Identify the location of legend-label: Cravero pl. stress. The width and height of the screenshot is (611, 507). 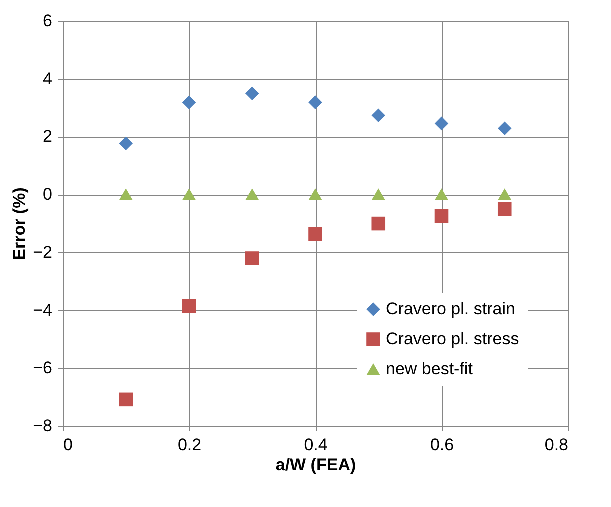
(453, 339).